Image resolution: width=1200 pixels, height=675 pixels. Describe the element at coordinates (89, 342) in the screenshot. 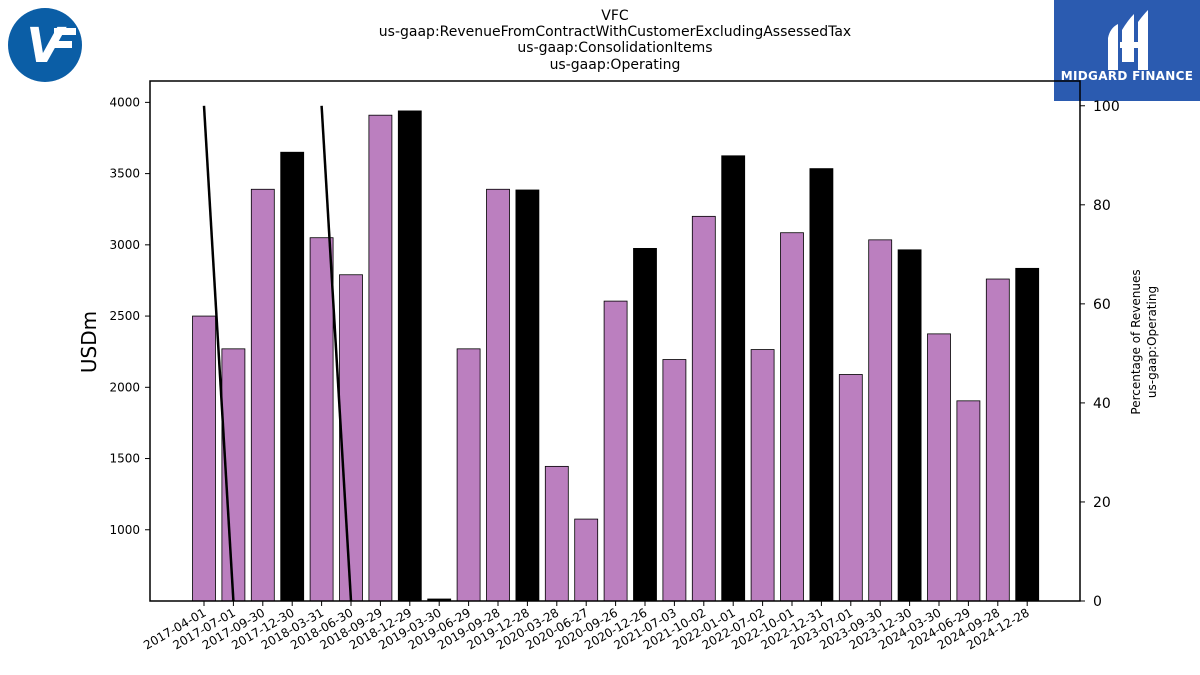

I see `y-axis-label: USDm` at that location.